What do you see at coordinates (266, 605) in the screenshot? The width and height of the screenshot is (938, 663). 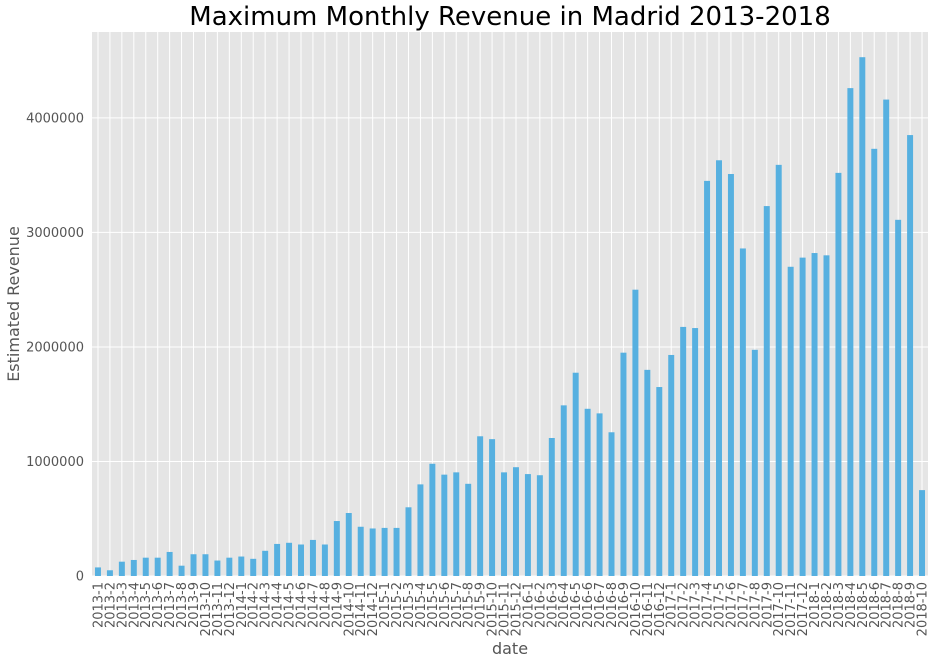 I see `x-tick-label: 2014-3` at bounding box center [266, 605].